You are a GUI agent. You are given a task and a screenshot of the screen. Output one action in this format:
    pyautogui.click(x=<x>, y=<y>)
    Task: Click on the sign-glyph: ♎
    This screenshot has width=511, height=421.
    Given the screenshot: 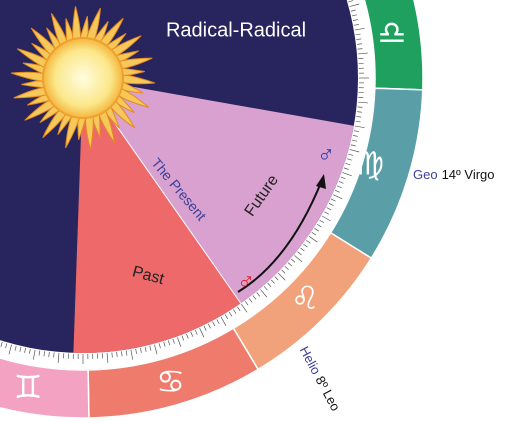 What is the action you would take?
    pyautogui.click(x=392, y=33)
    